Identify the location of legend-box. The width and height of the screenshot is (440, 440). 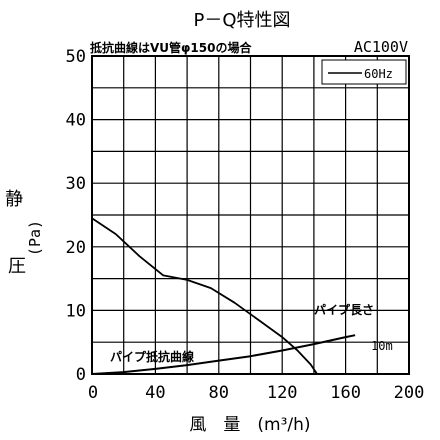
(364, 72).